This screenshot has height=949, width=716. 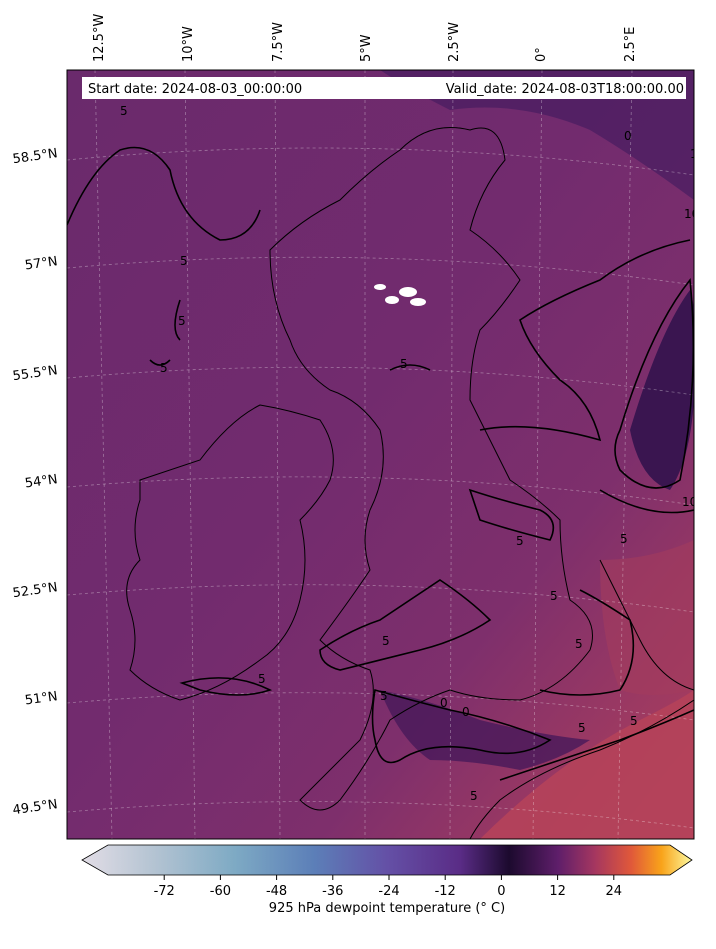 I want to click on colorbar-tick-label: -24, so click(x=388, y=891).